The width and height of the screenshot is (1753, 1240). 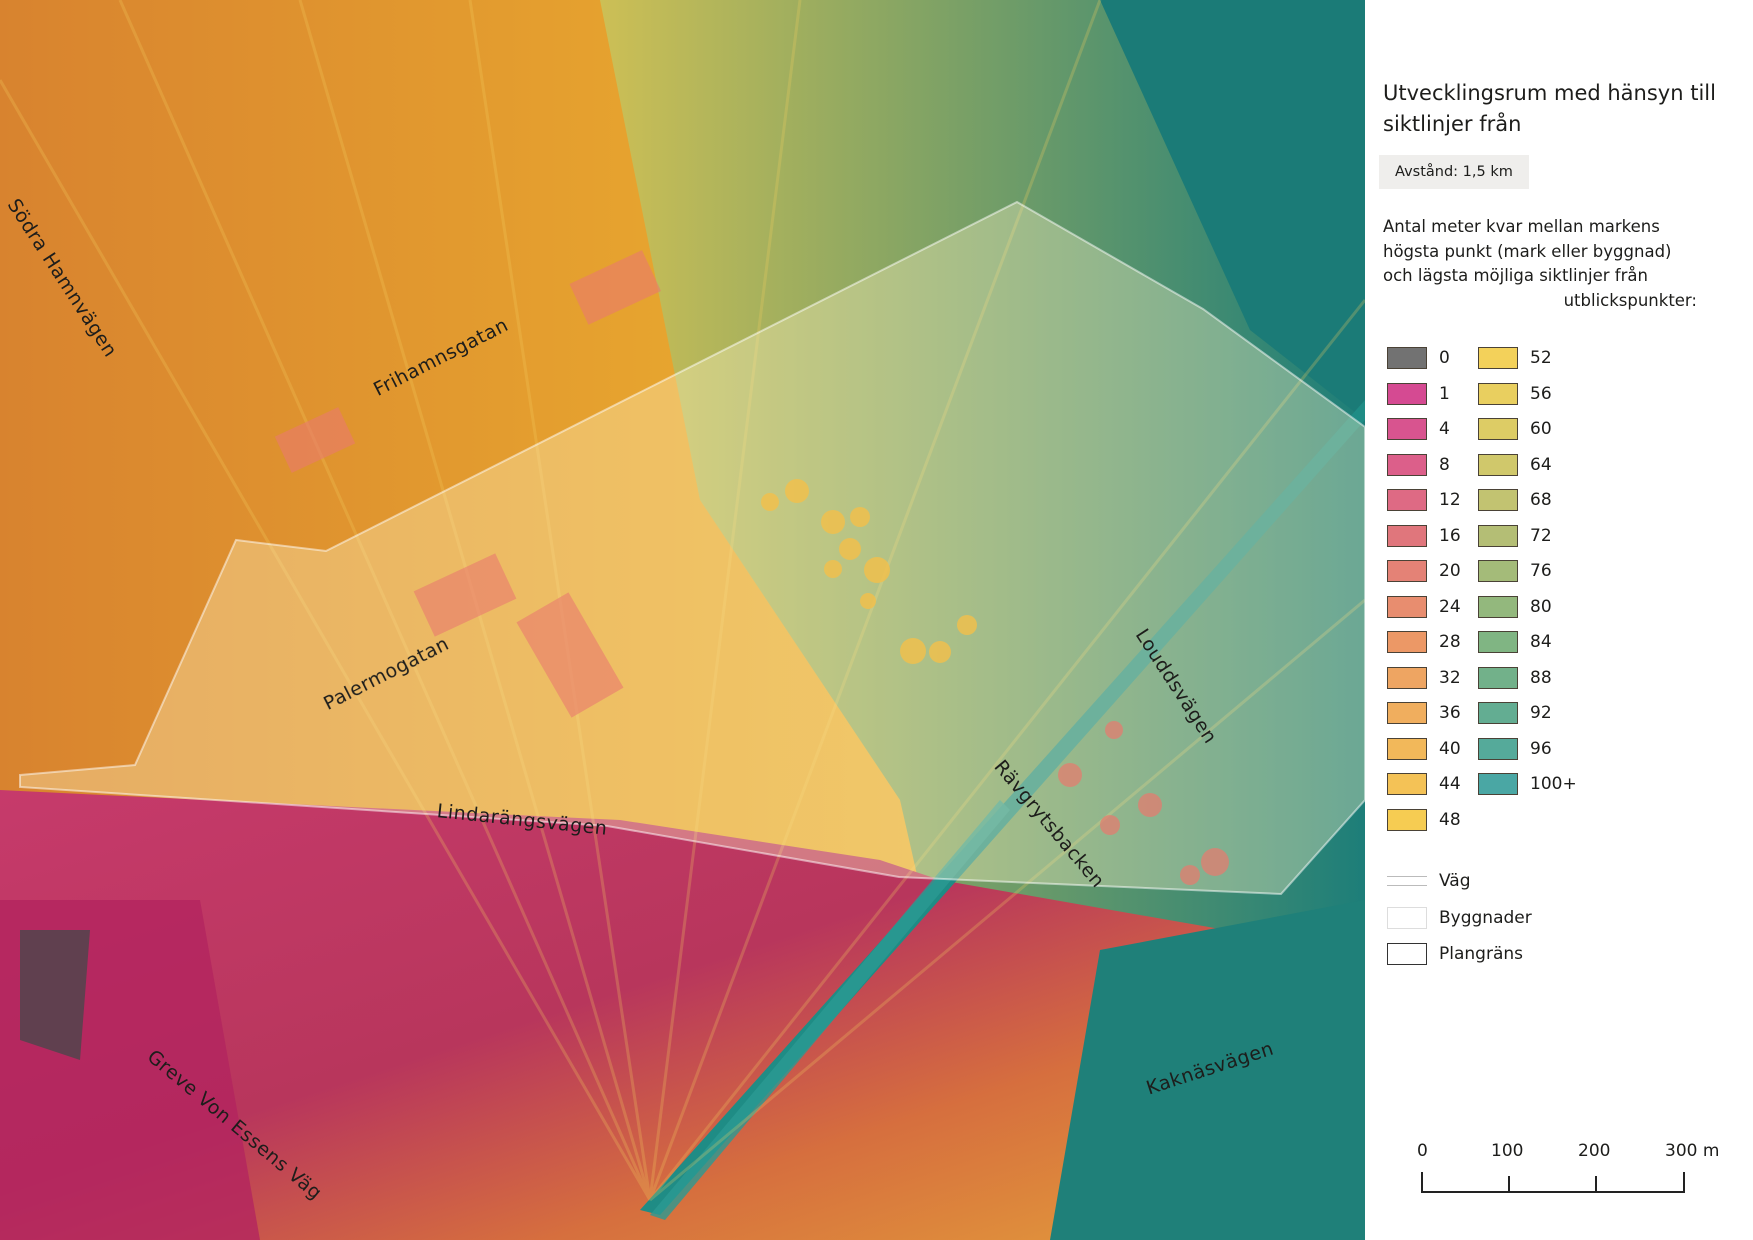 I want to click on legend-class-item: 12, so click(x=1424, y=500).